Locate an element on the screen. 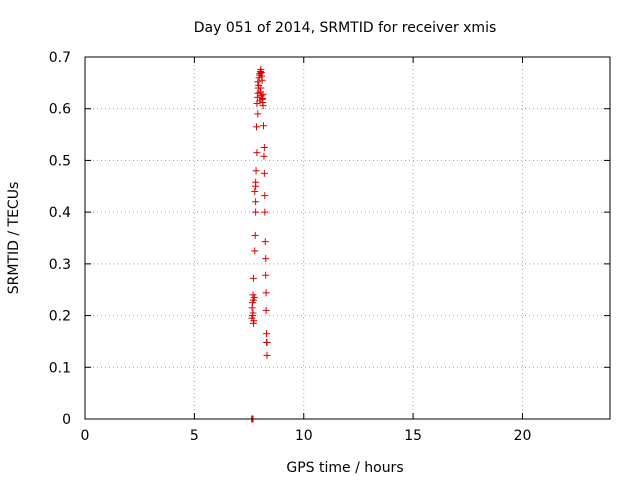  y-tick-label: 0.2 is located at coordinates (60, 317).